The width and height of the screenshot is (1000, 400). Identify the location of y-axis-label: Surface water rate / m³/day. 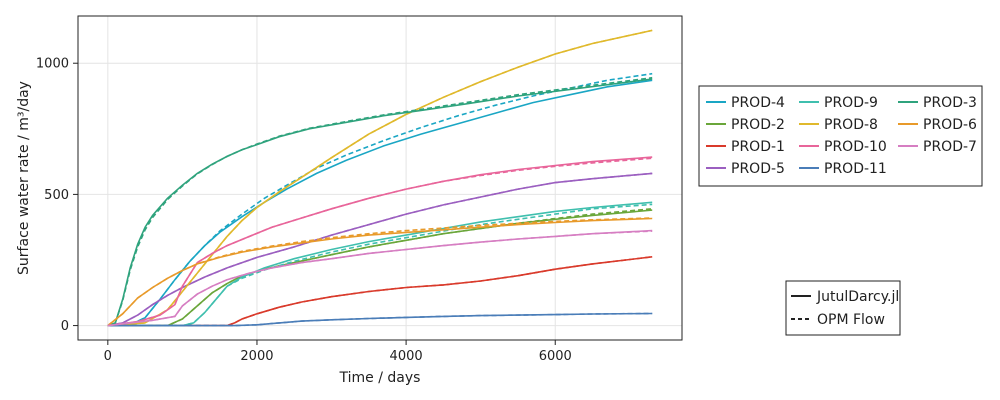
(24, 178).